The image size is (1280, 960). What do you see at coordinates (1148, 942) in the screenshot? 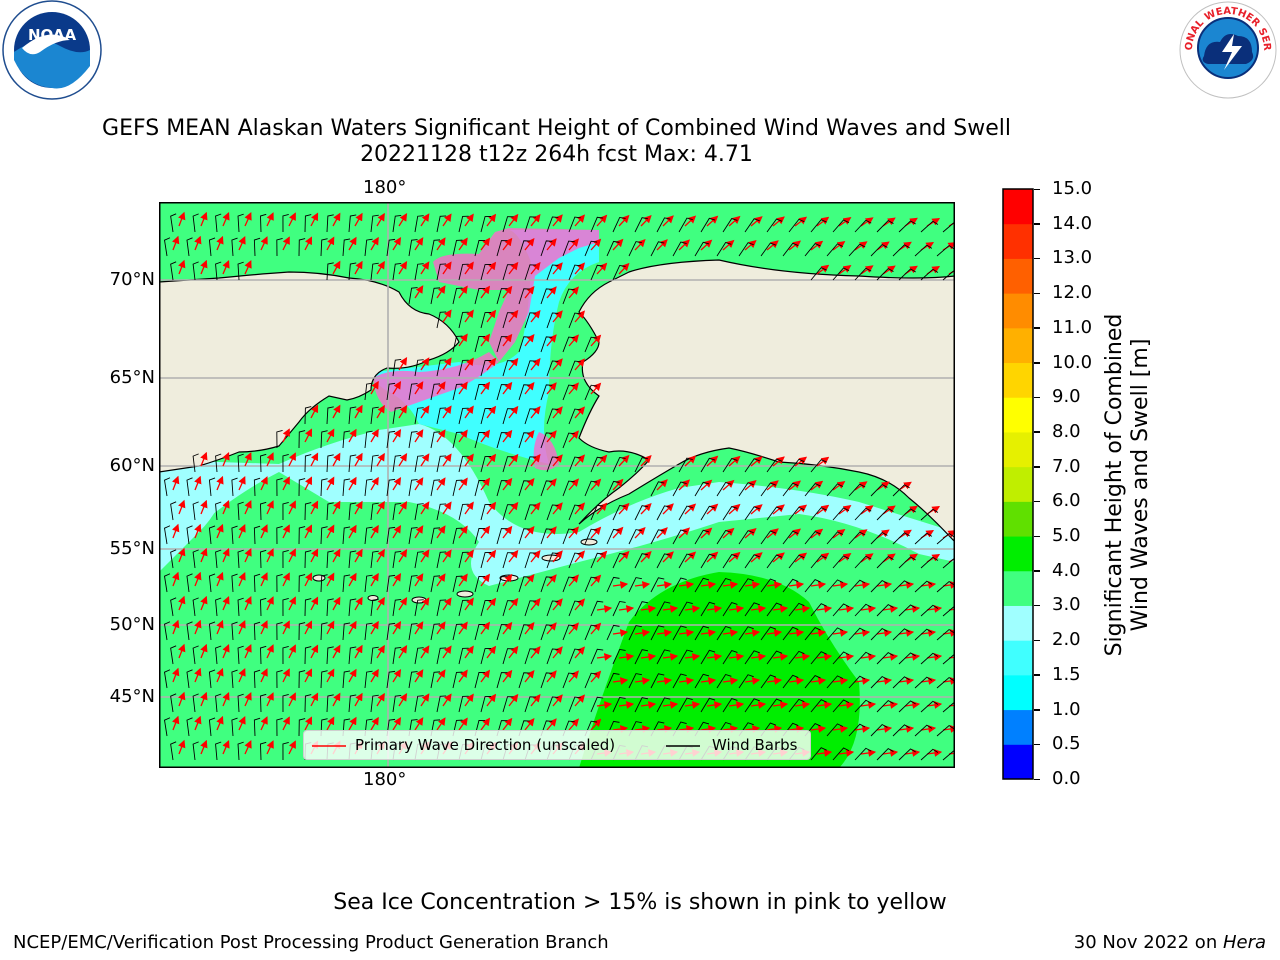
I see `footer-date-text: 30 Nov 2022 on` at bounding box center [1148, 942].